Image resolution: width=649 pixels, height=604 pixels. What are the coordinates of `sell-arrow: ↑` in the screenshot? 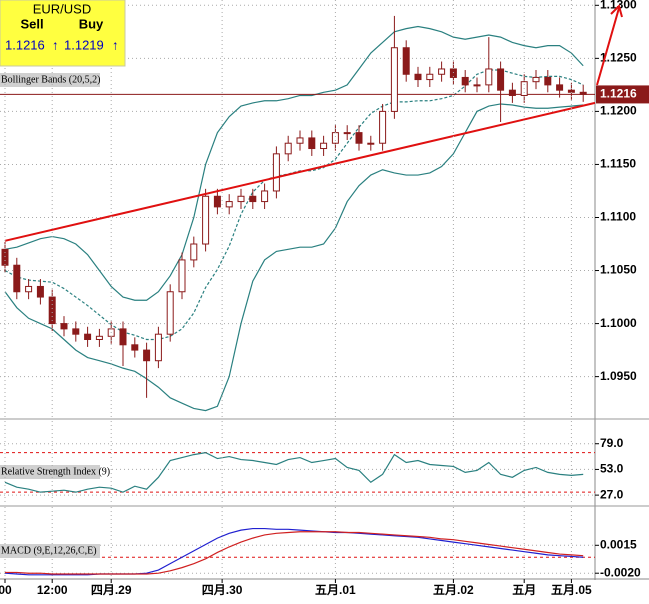 It's located at (55, 44).